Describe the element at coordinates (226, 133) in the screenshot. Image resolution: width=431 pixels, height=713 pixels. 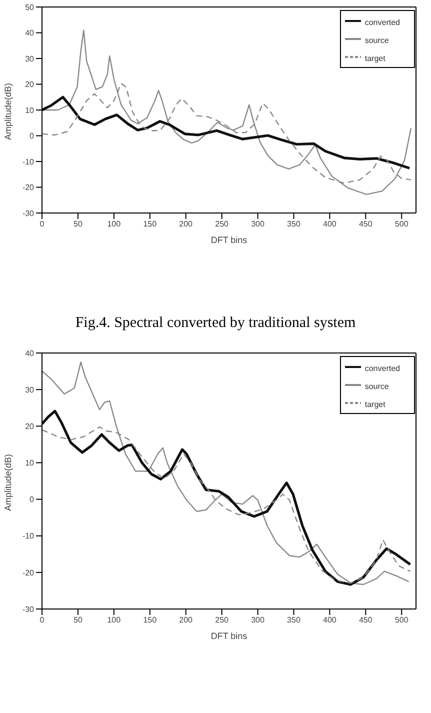
I see `line-series` at that location.